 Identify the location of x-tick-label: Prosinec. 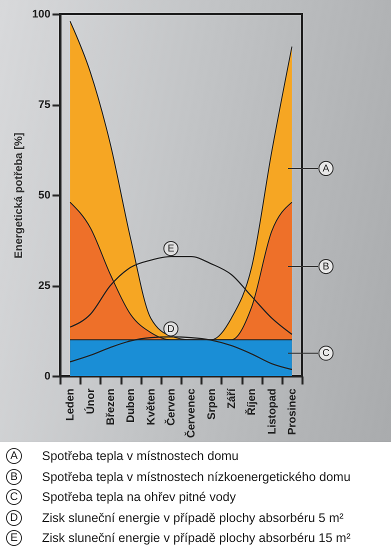
(292, 411).